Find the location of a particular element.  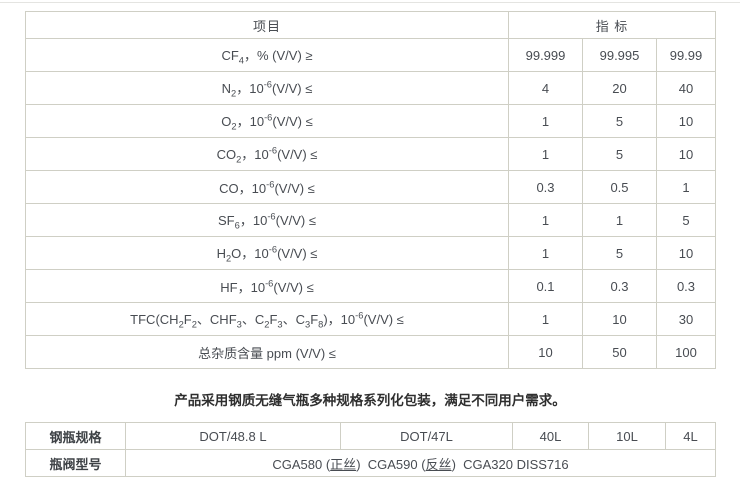

spec-item-label: CO2，10-6(V/V) ≤ is located at coordinates (267, 154).